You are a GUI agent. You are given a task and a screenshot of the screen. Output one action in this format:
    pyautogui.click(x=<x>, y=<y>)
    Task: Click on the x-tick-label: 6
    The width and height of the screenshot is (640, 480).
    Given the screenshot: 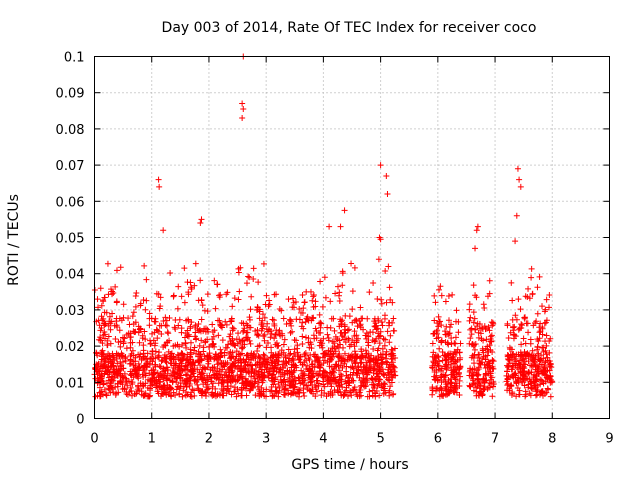 What is the action you would take?
    pyautogui.click(x=438, y=439)
    